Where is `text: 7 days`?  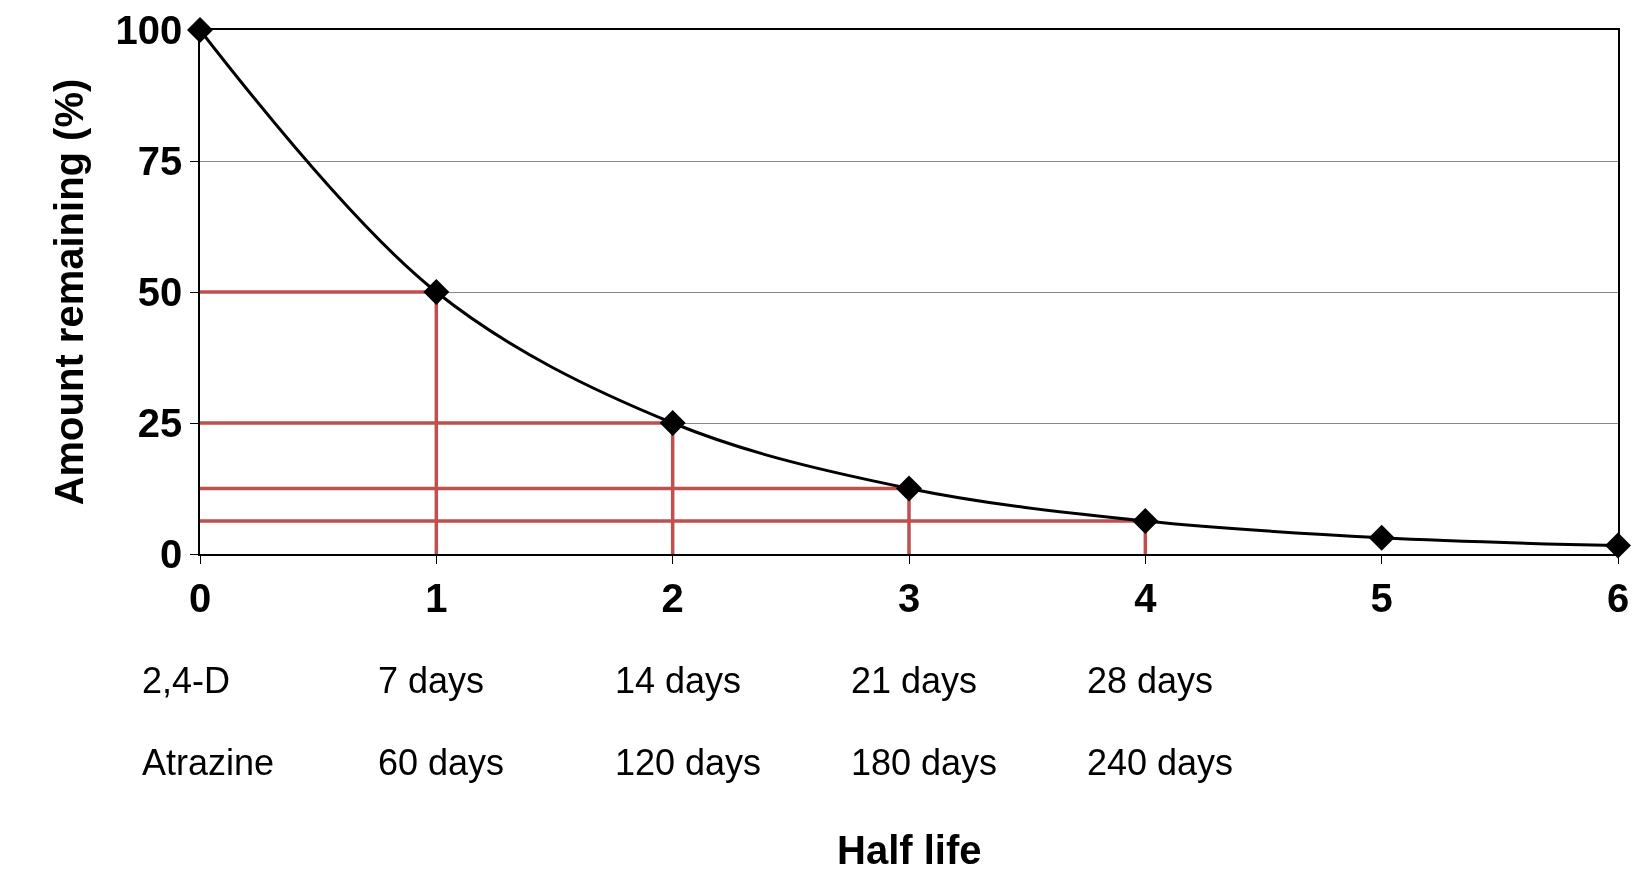 text: 7 days is located at coordinates (431, 680).